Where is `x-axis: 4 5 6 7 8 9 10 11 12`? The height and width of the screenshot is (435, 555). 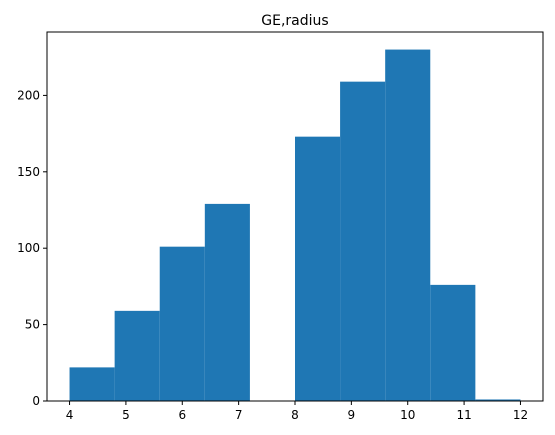
x-axis: 4 5 6 7 8 9 10 11 12 is located at coordinates (297, 411).